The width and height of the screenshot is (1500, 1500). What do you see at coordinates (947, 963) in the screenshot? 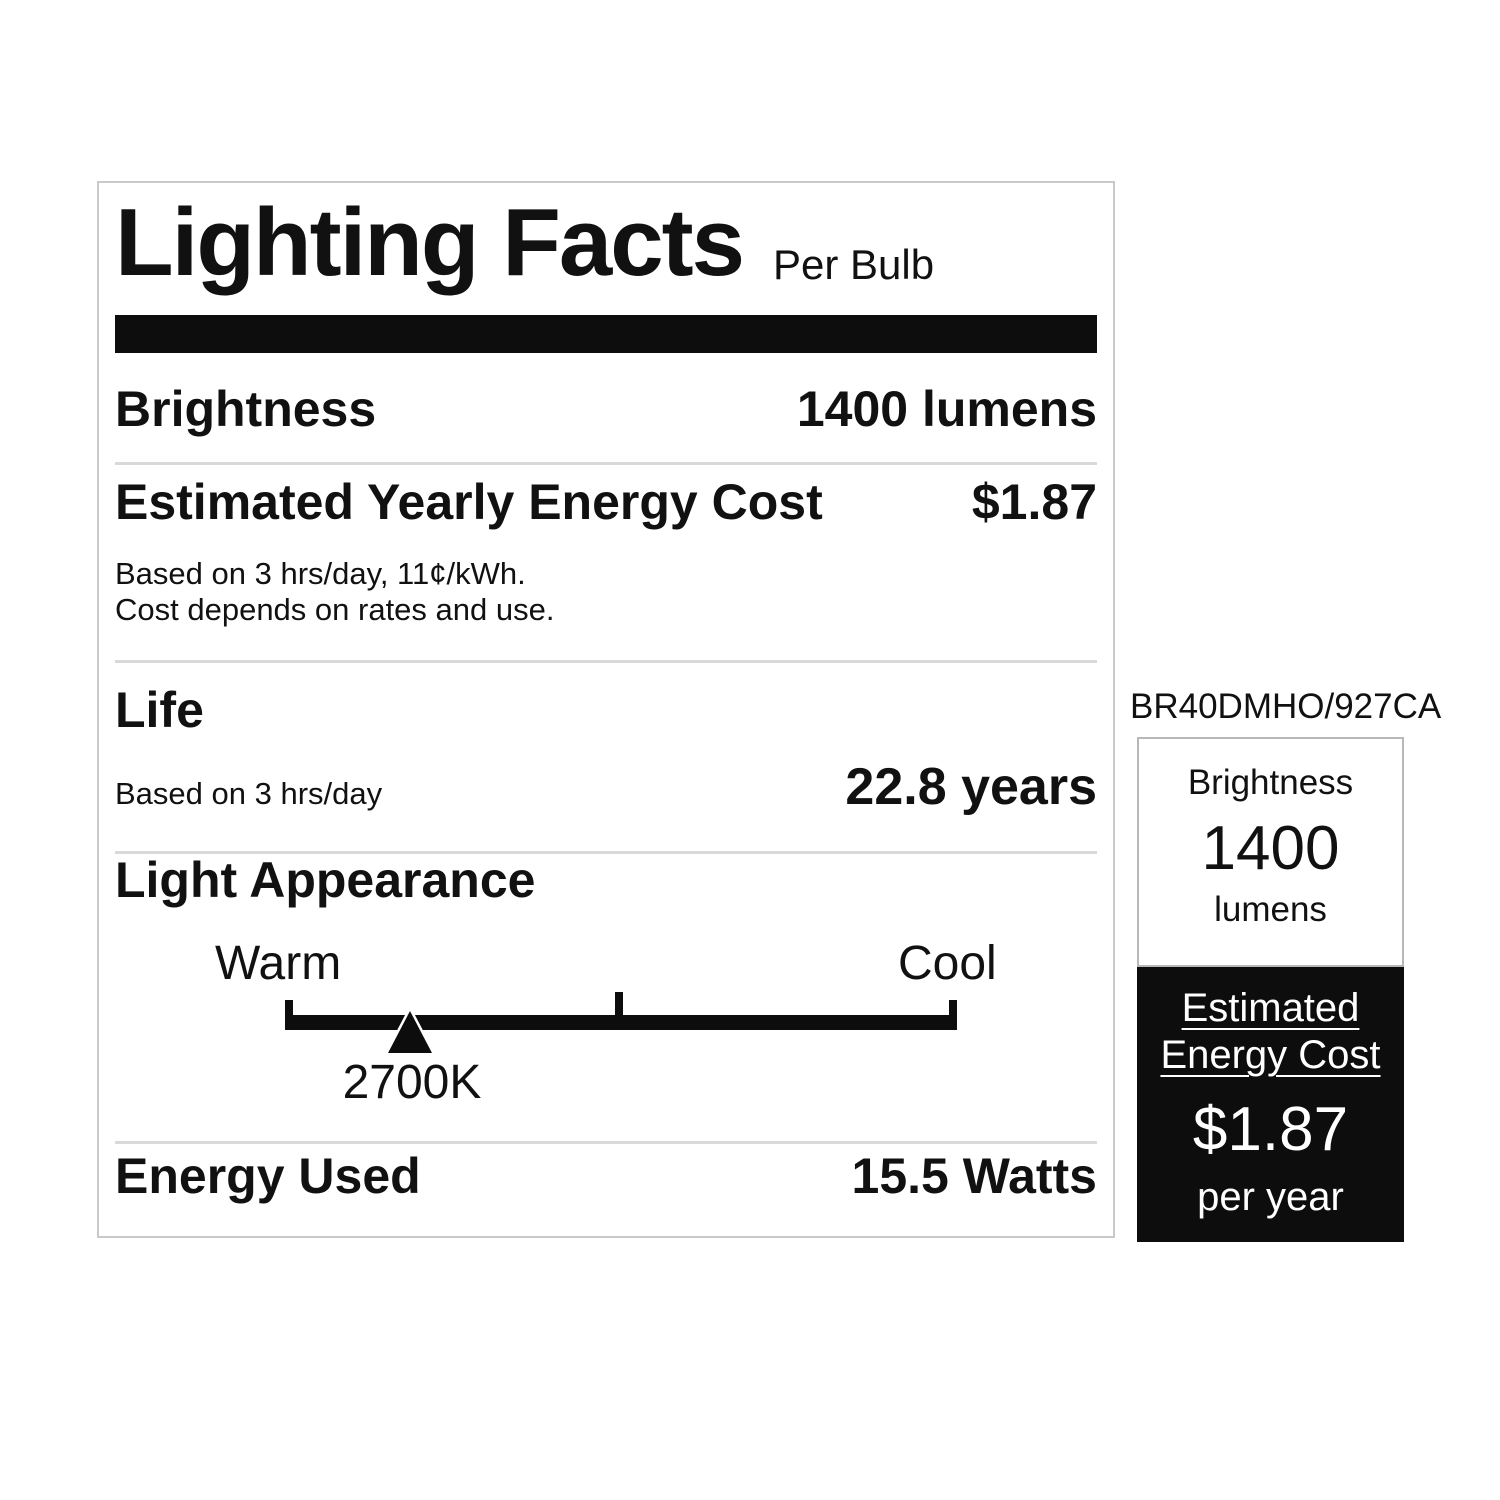
I see `cool-label: Cool` at bounding box center [947, 963].